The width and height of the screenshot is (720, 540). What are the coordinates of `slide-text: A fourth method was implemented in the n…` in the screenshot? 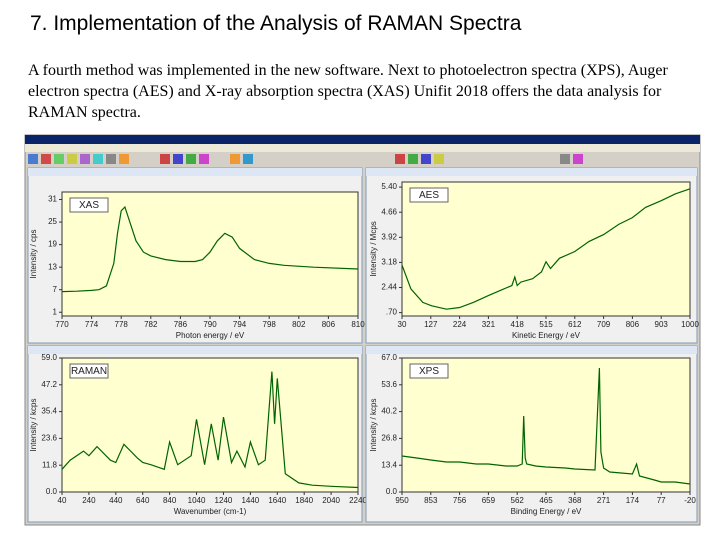 It's located at (348, 91).